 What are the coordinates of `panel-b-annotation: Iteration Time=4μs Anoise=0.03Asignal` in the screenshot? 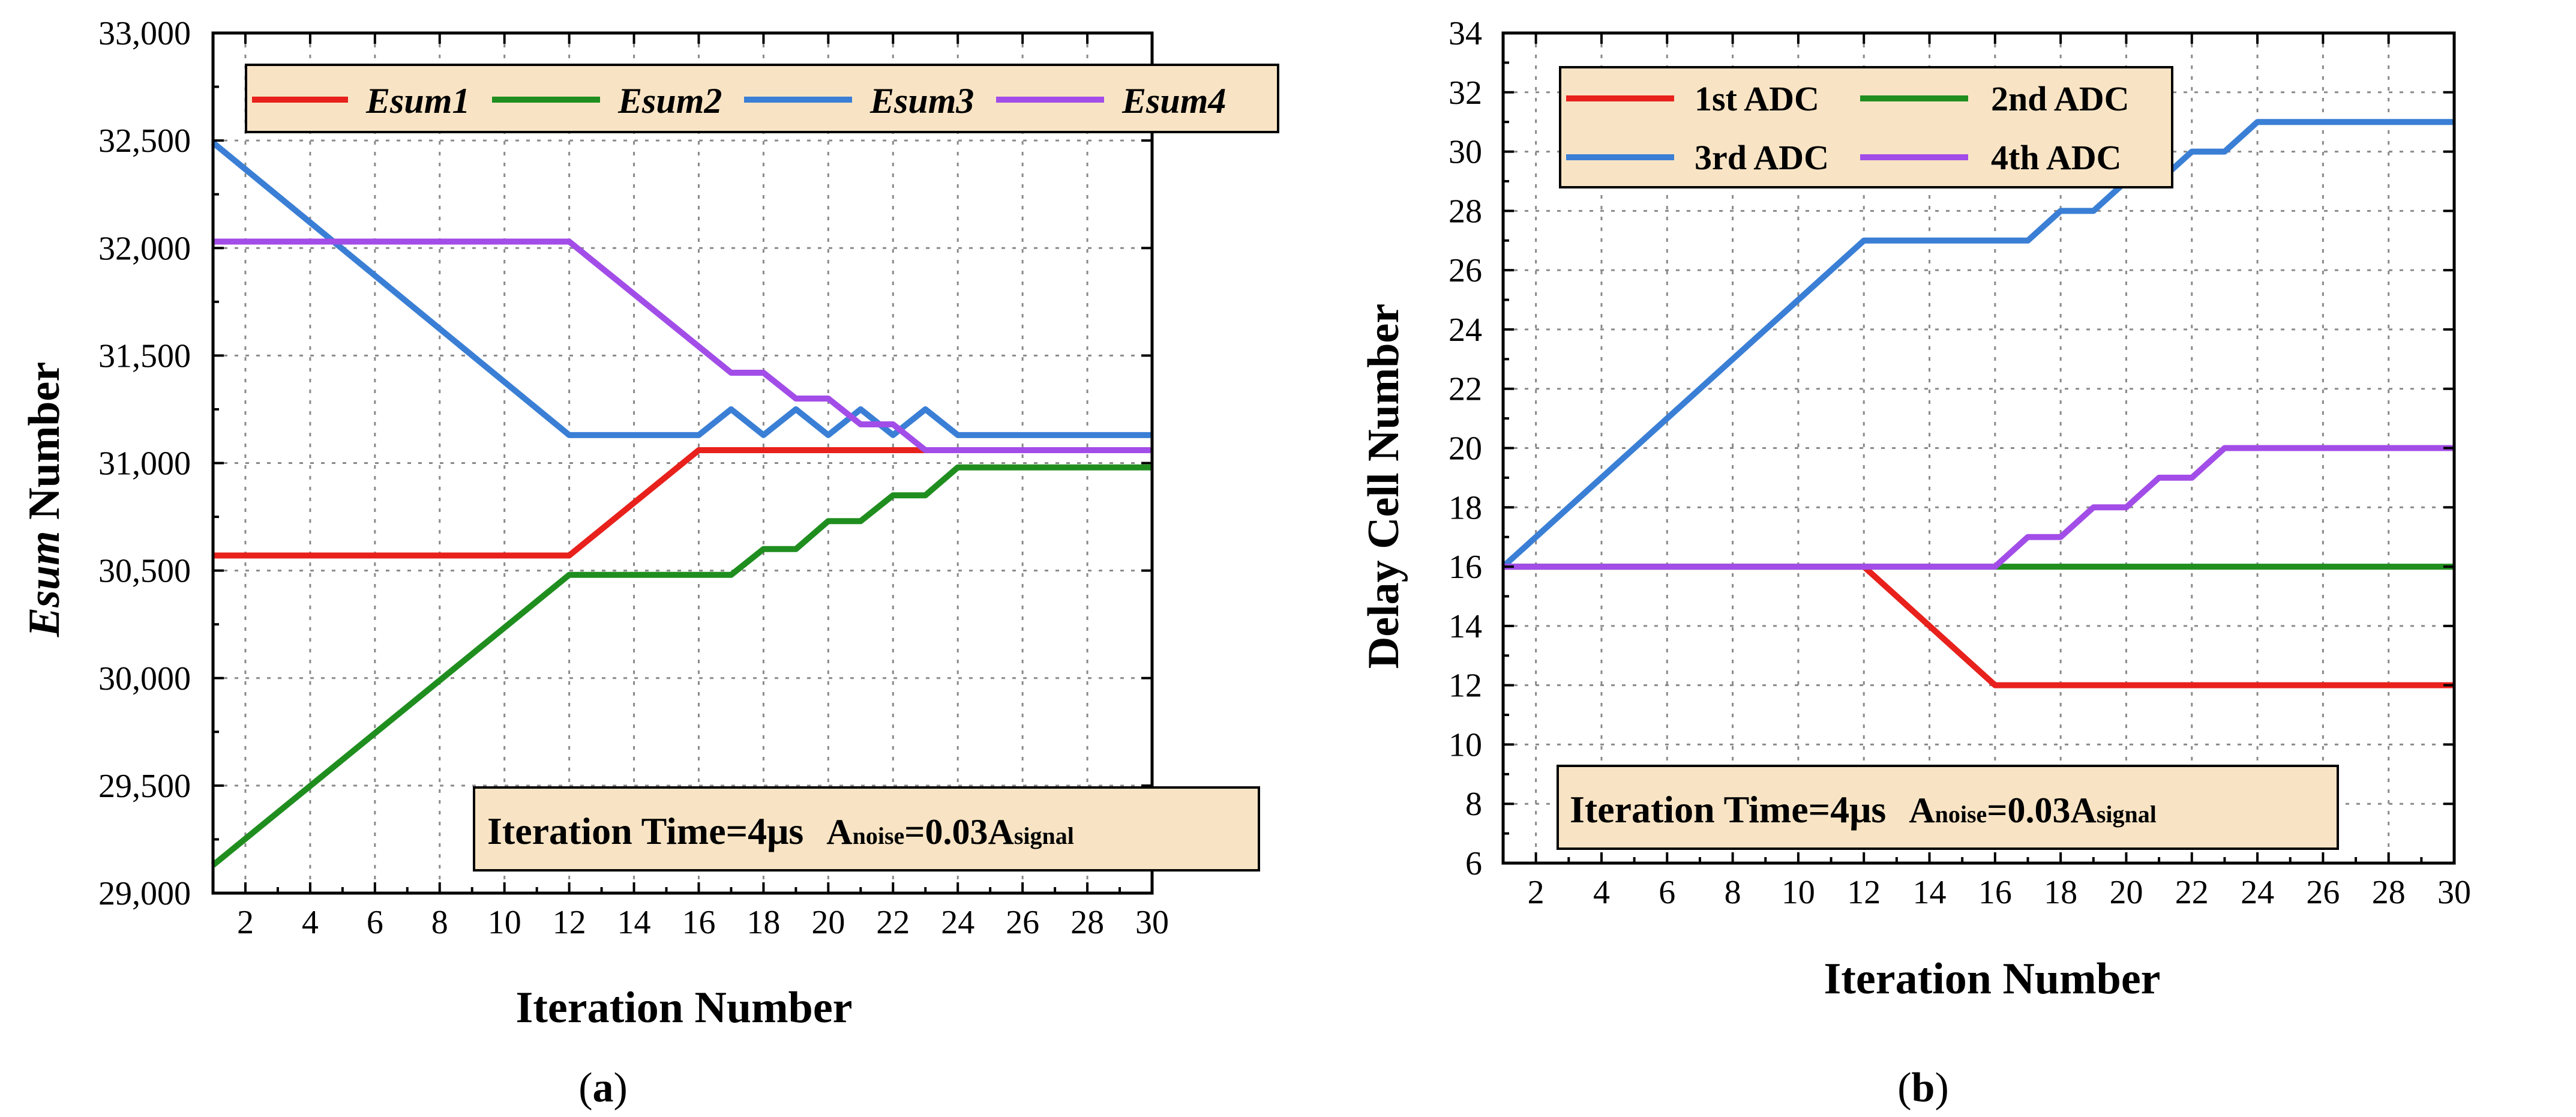 It's located at (1948, 807).